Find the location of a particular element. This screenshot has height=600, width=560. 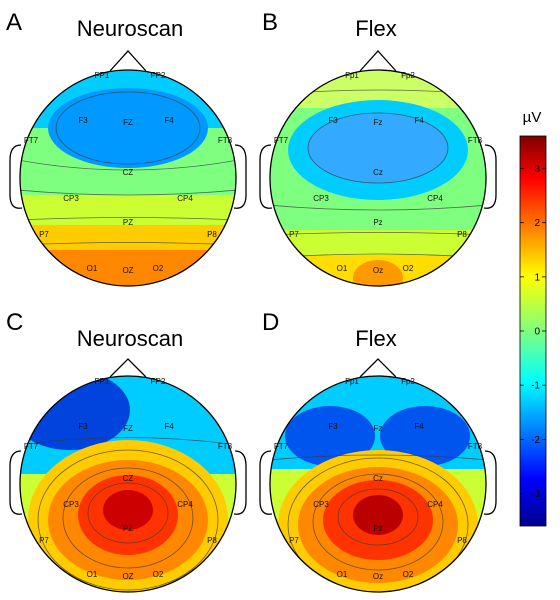

colorbar-tick-label: -1 is located at coordinates (535, 386).